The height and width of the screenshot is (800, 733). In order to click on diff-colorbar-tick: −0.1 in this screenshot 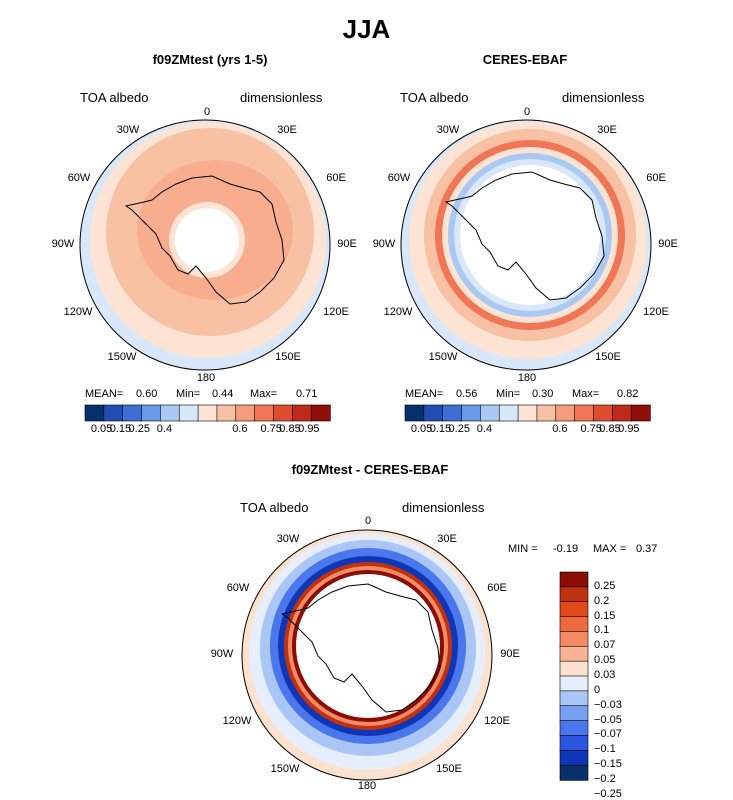, I will do `click(605, 749)`.